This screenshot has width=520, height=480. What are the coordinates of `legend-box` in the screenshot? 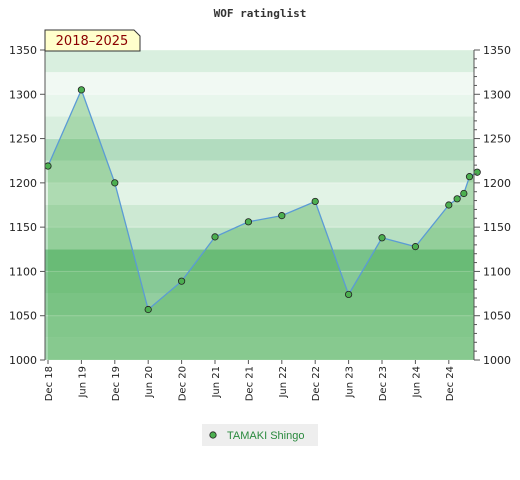 It's located at (260, 435).